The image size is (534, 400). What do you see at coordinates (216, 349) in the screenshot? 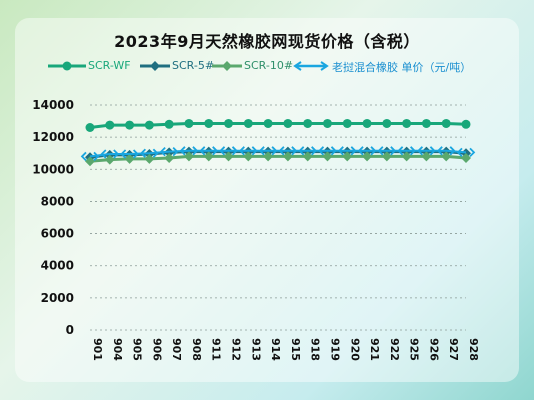
I see `x-tick-label: 911` at bounding box center [216, 349].